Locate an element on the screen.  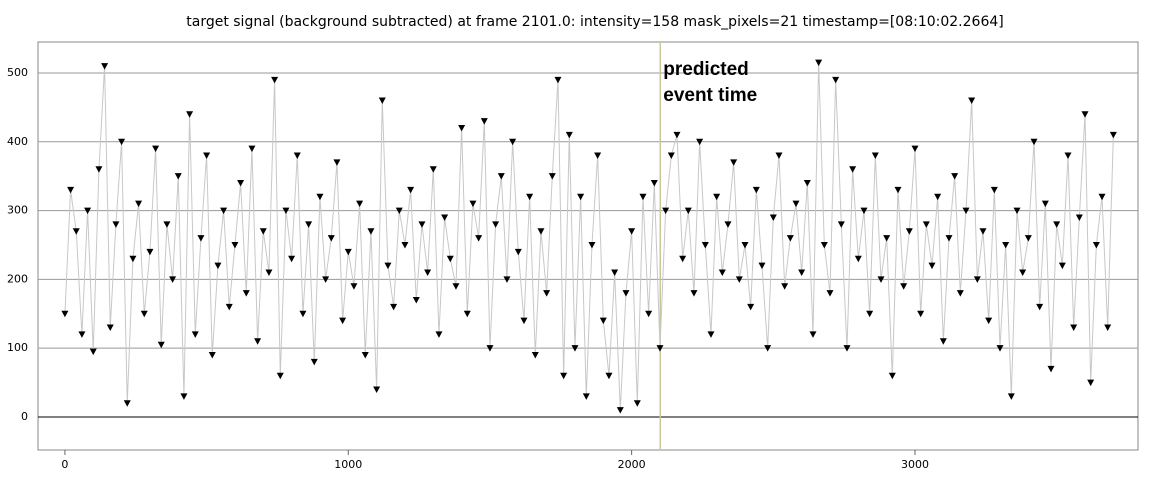
annotation: predicted is located at coordinates (706, 69).